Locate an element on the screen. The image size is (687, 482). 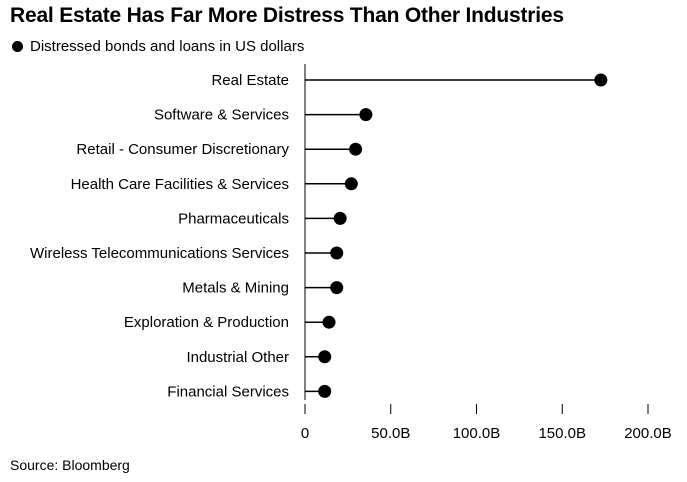
x-tick-label: 50.0B is located at coordinates (390, 433).